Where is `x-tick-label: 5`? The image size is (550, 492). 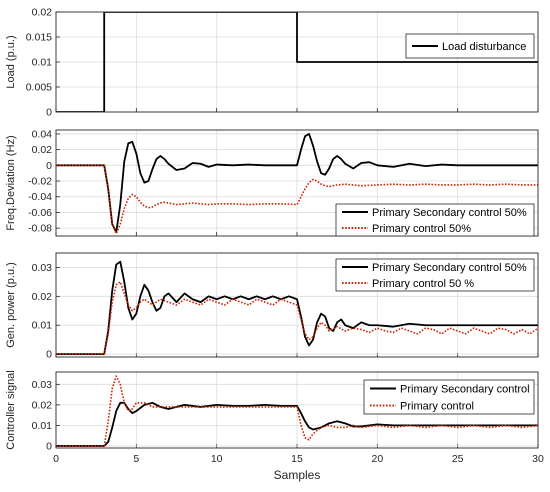 x-tick-label: 5 is located at coordinates (136, 459).